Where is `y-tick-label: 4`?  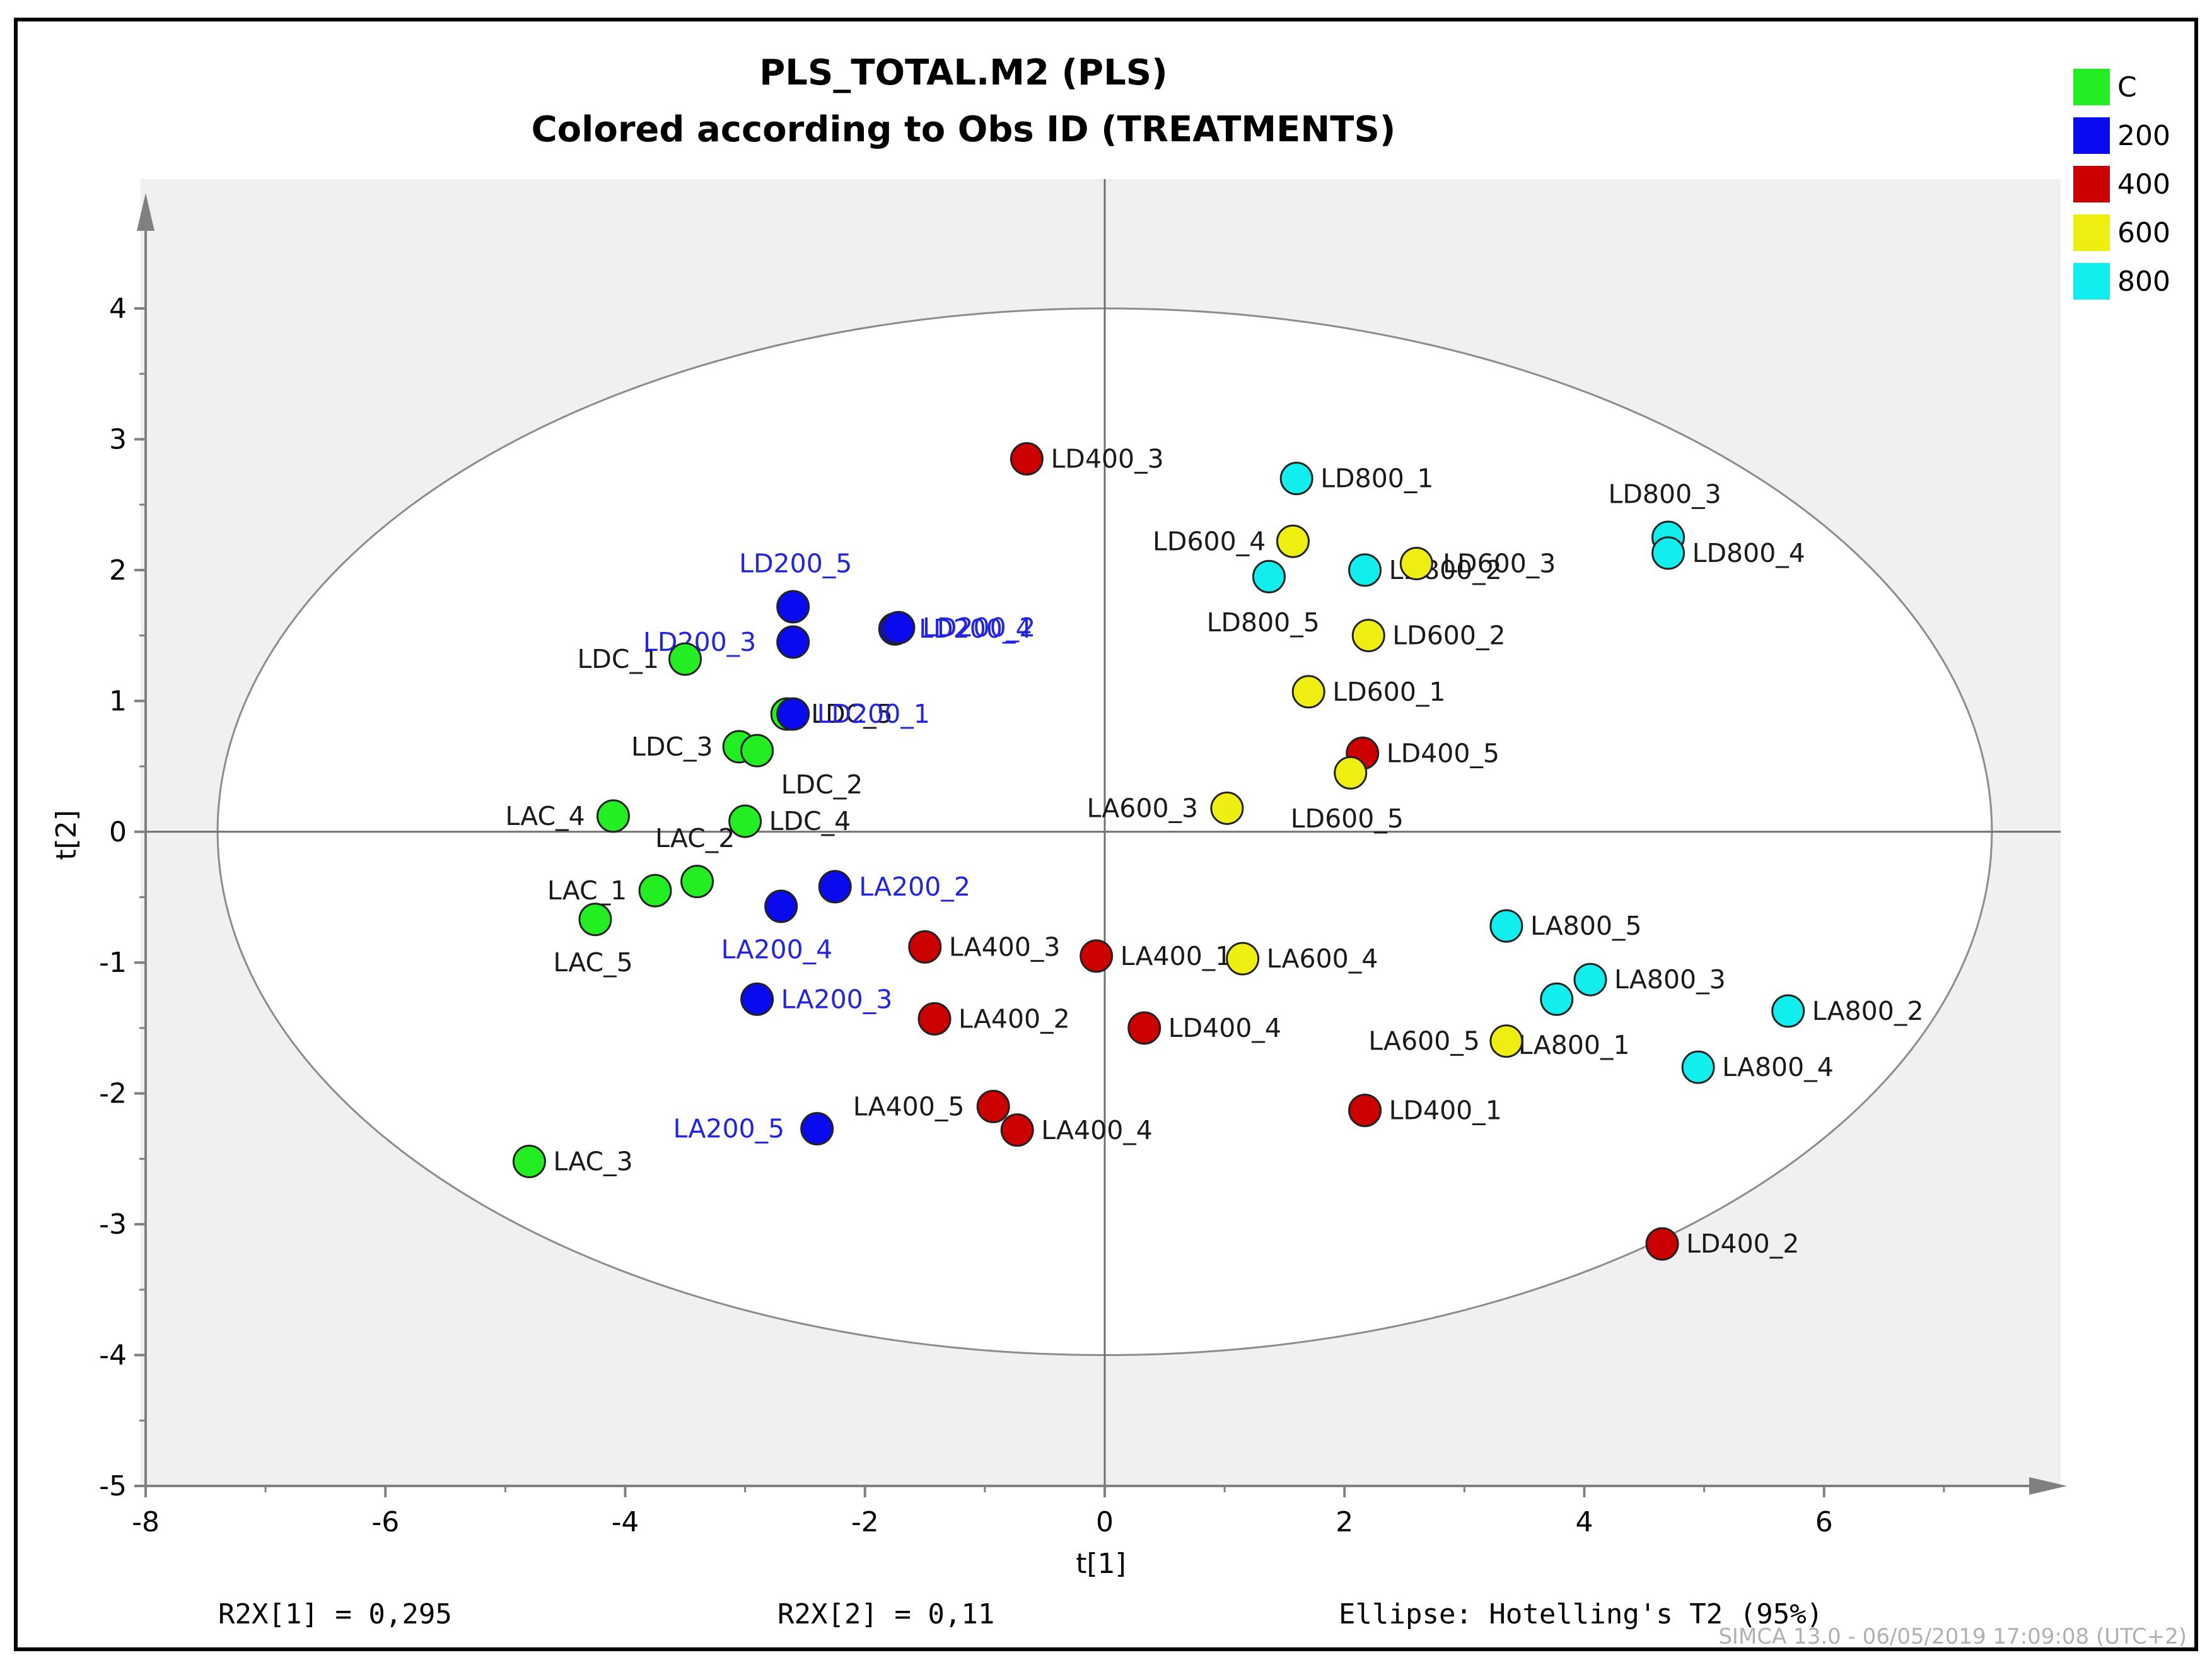 y-tick-label: 4 is located at coordinates (118, 309).